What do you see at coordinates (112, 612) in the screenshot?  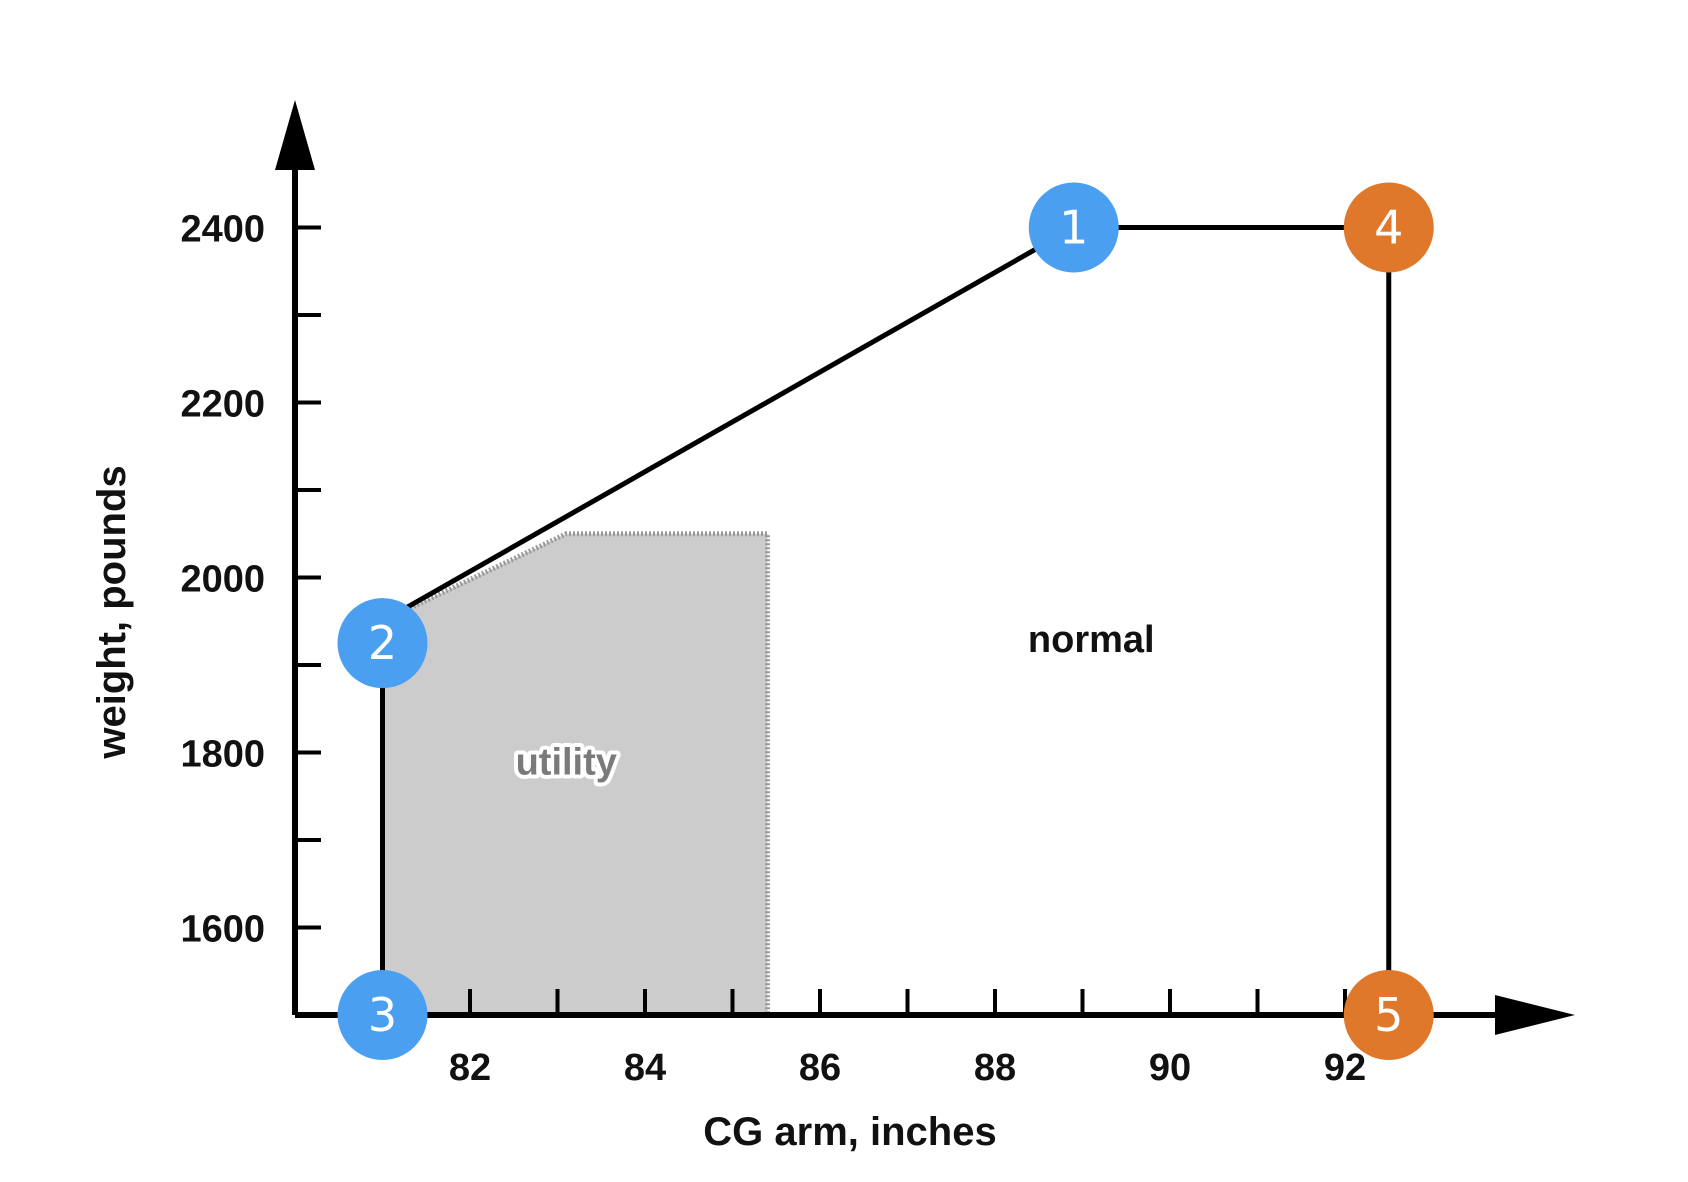 I see `y-axis-title: weight, pounds` at bounding box center [112, 612].